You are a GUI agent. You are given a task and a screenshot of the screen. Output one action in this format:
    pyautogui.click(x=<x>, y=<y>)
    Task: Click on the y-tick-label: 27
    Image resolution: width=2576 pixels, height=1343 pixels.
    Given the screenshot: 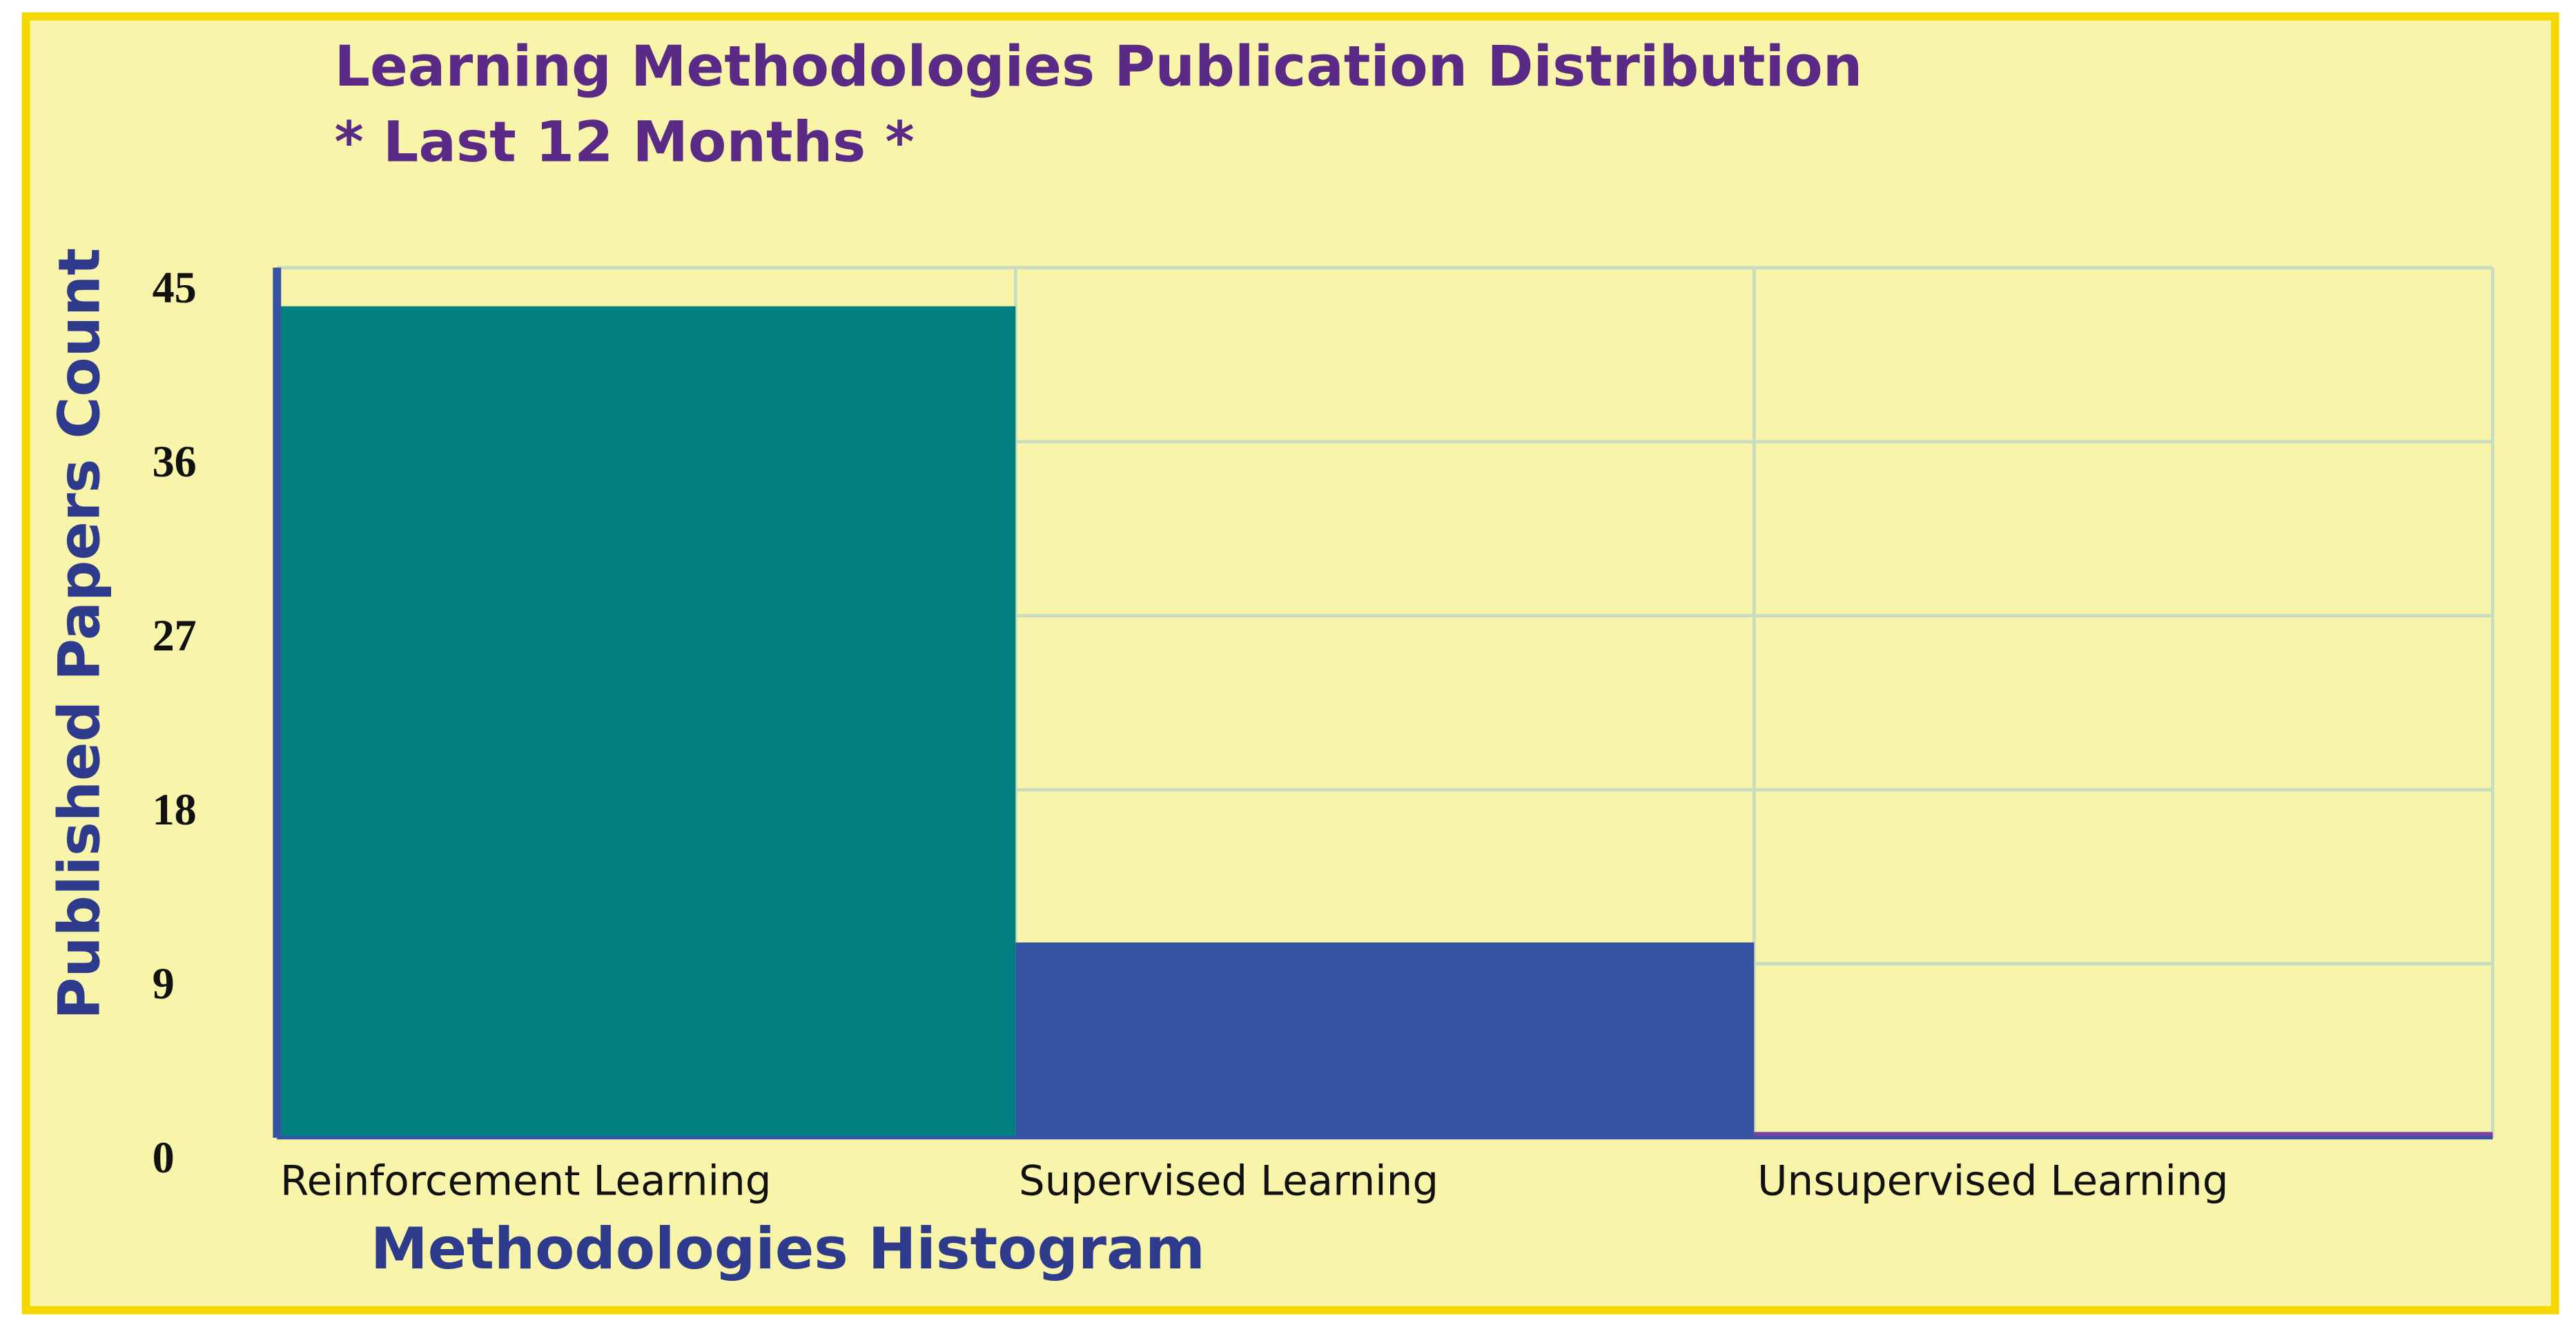 What is the action you would take?
    pyautogui.click(x=175, y=635)
    